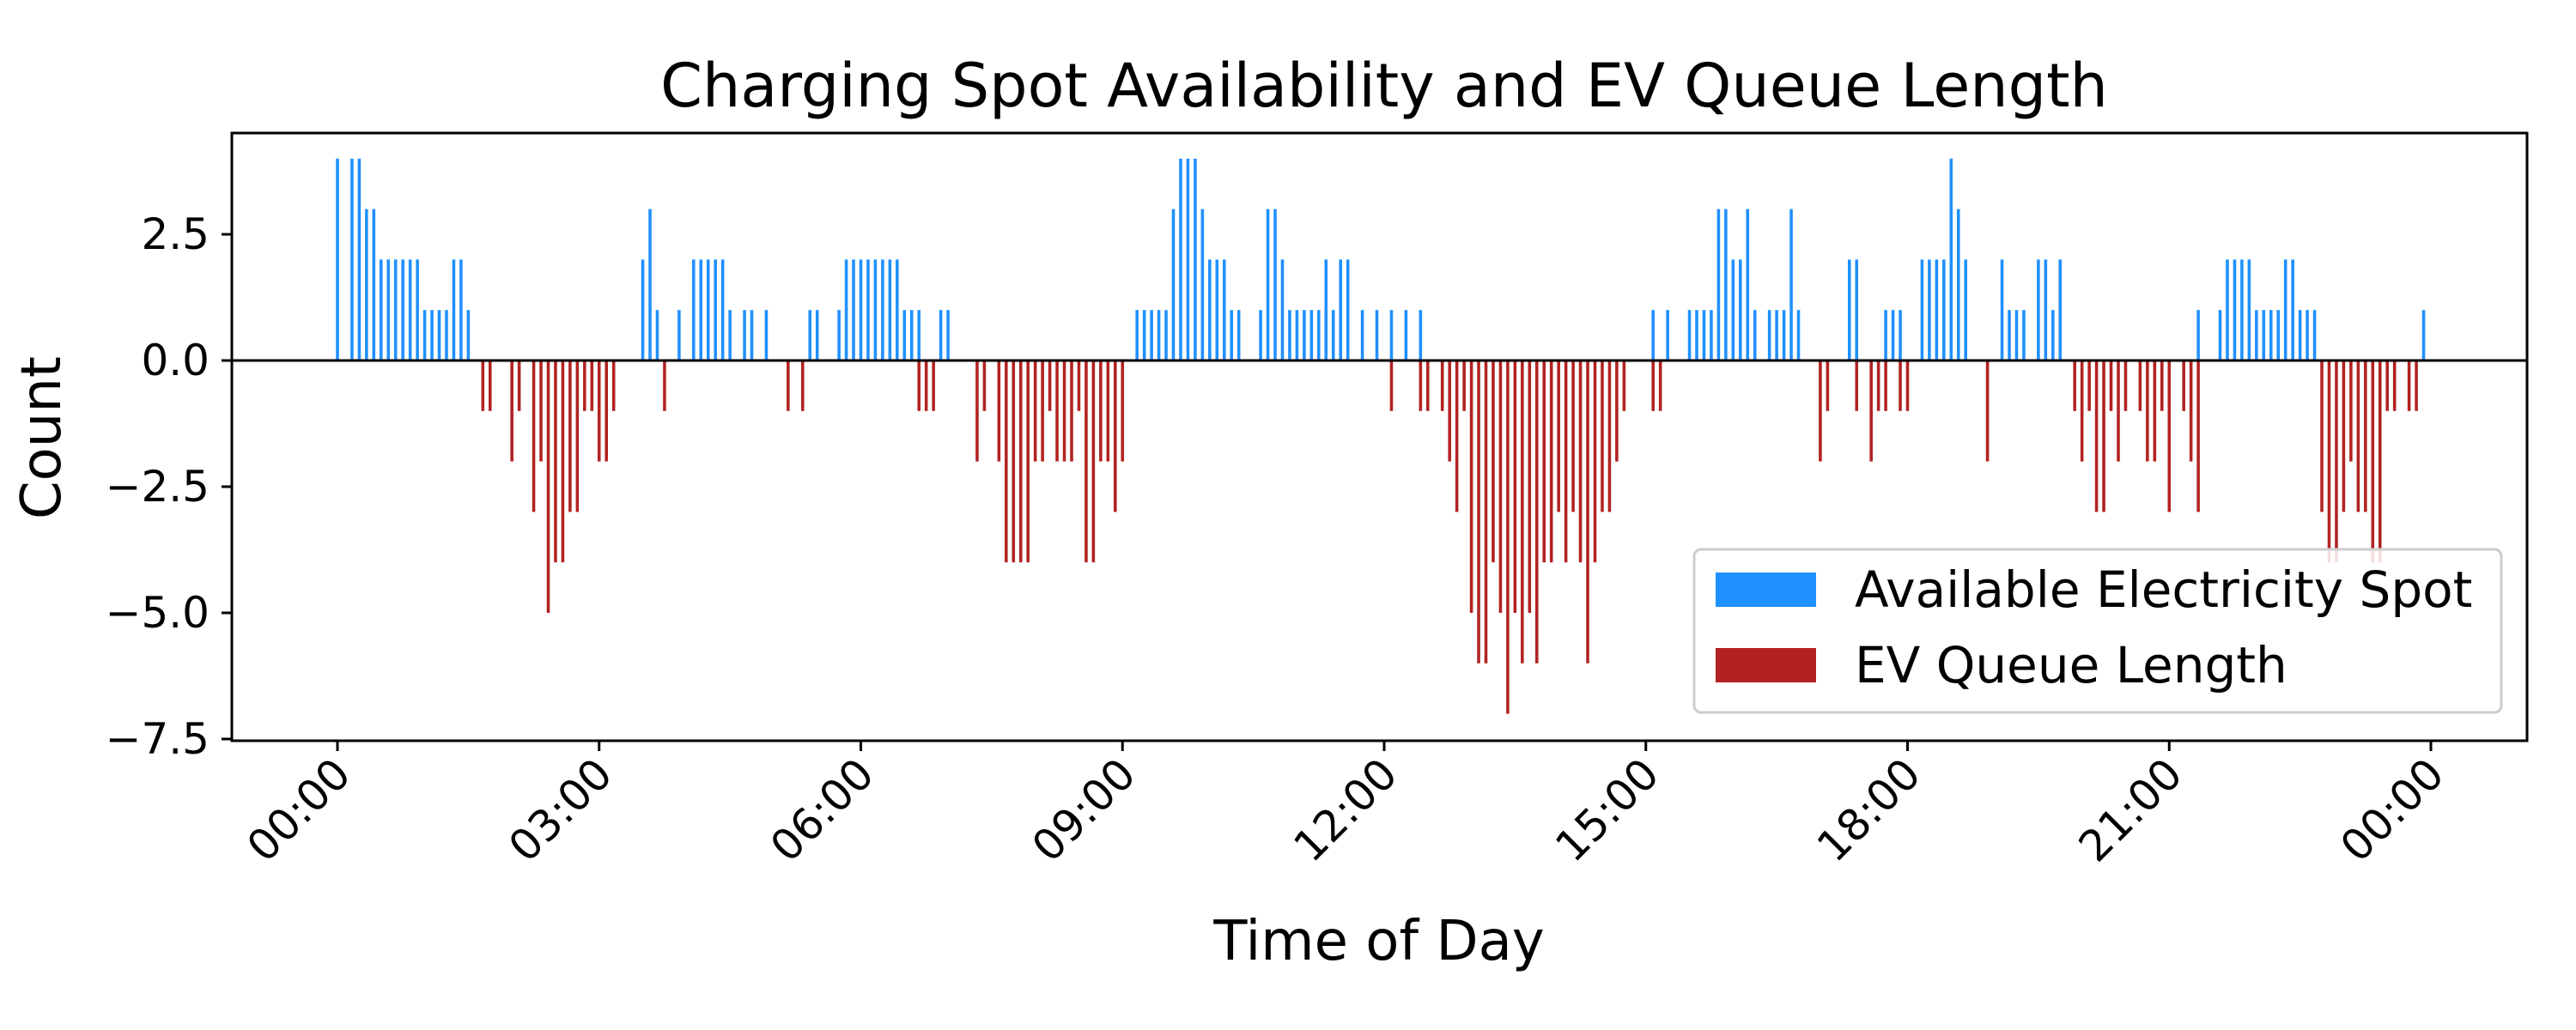 Image resolution: width=2576 pixels, height=1030 pixels. What do you see at coordinates (158, 739) in the screenshot?
I see `y-tick-label: −7.5` at bounding box center [158, 739].